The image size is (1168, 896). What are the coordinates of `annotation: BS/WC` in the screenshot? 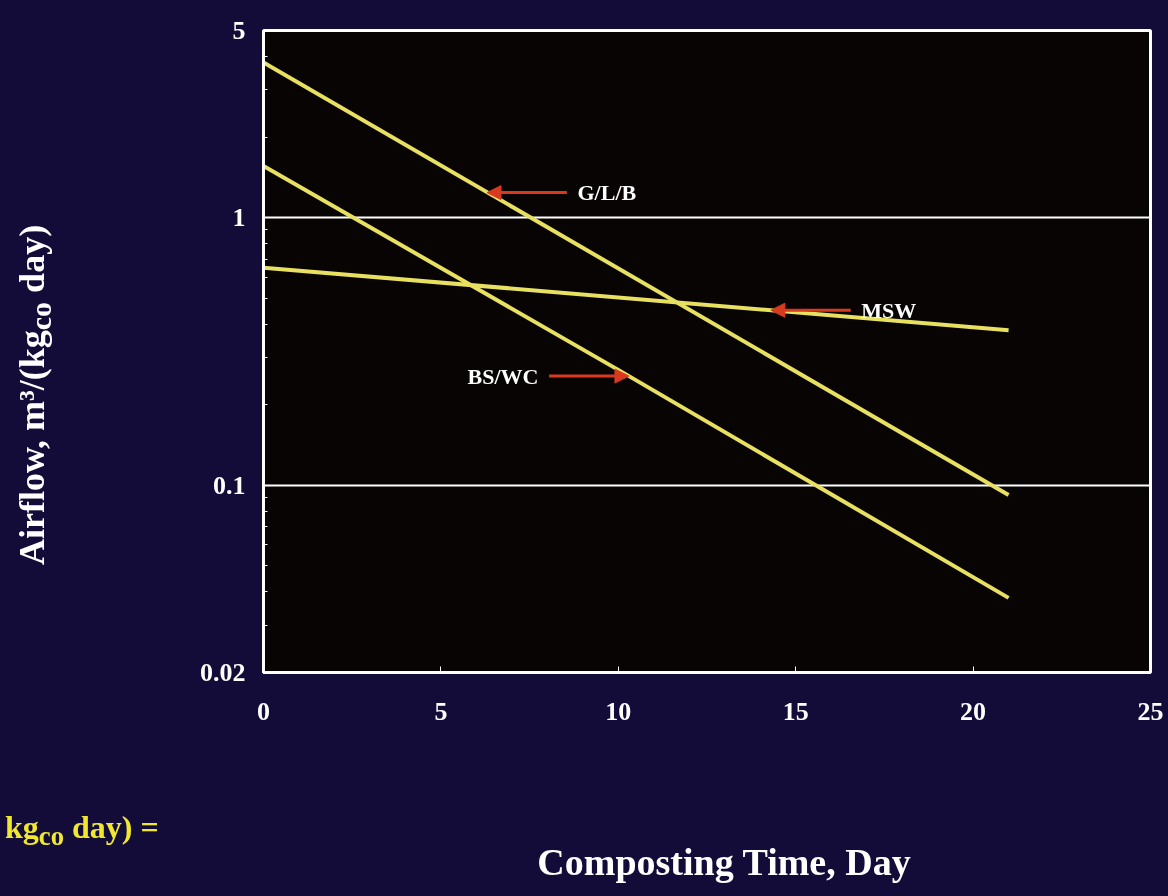 It's located at (503, 376).